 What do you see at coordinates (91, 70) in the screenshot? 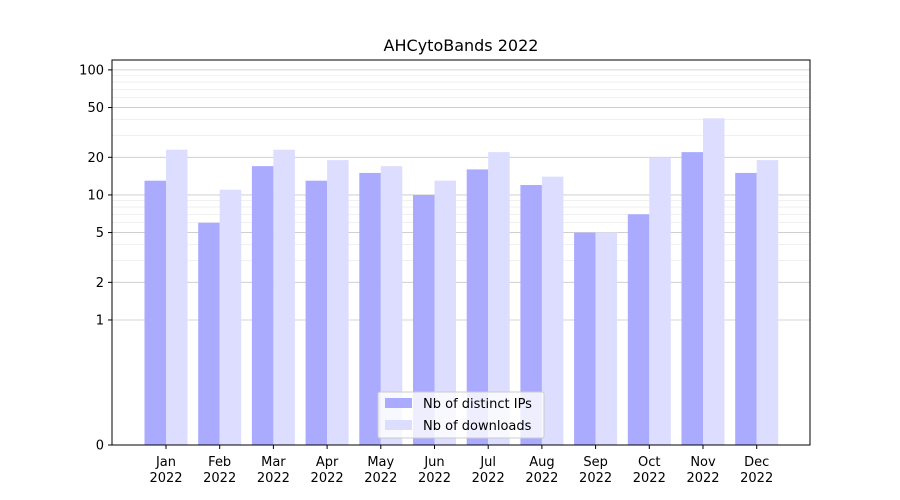
I see `y-tick-label: 100` at bounding box center [91, 70].